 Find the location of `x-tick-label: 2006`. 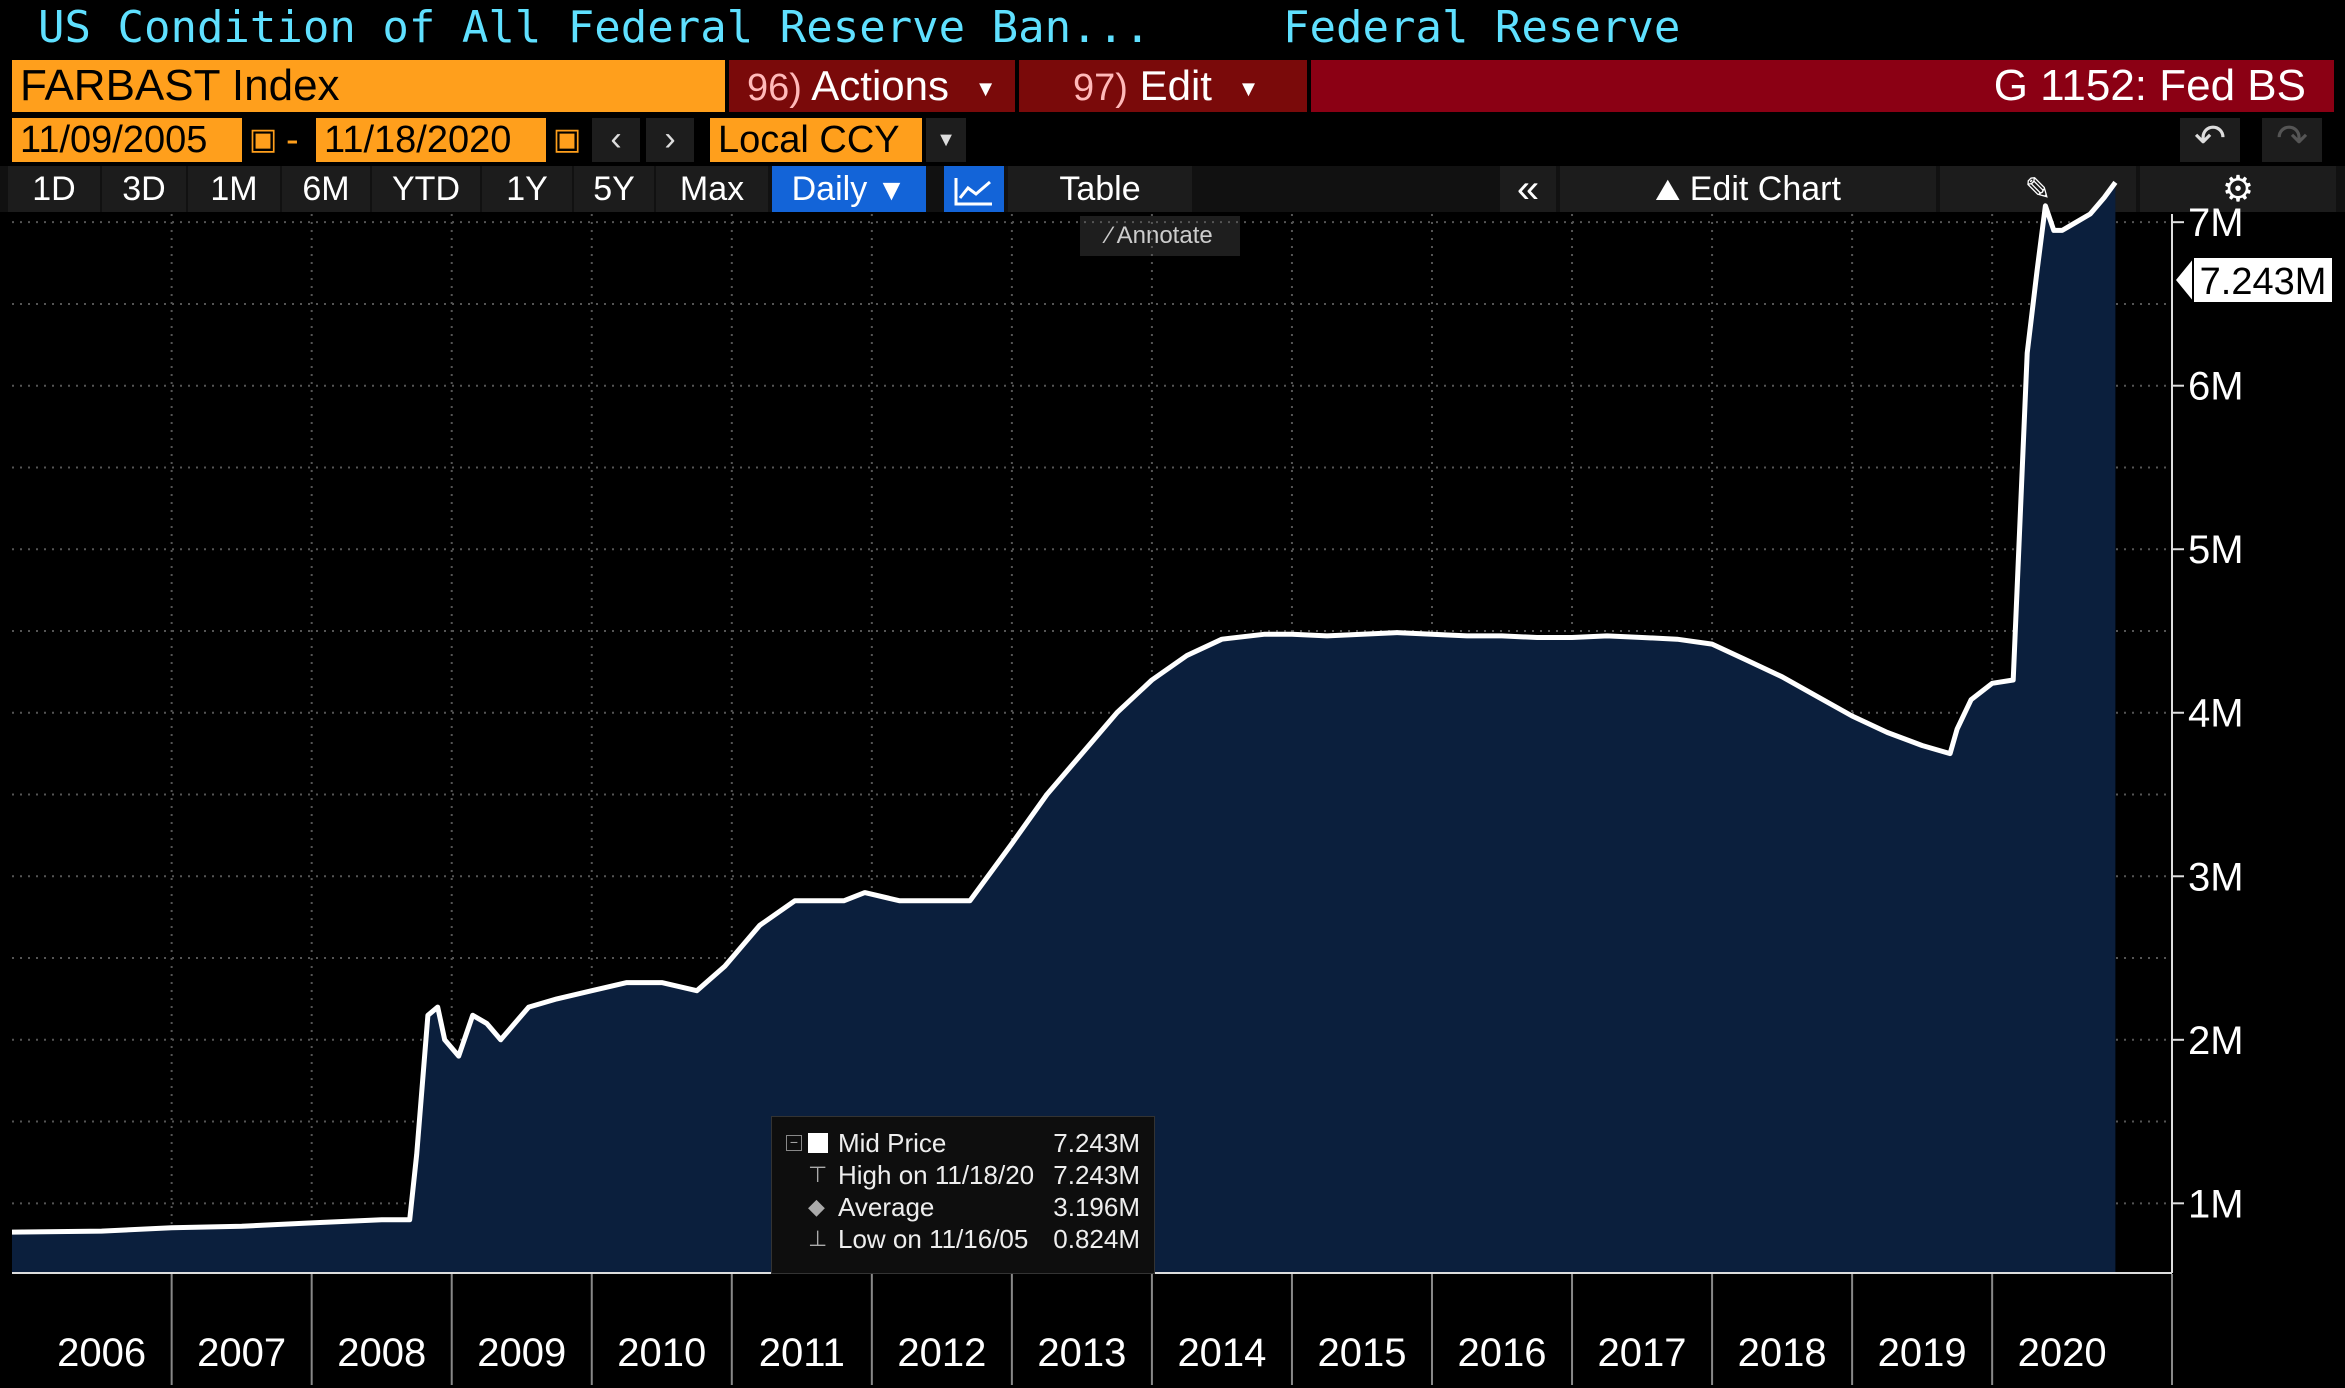

x-tick-label: 2006 is located at coordinates (101, 1353).